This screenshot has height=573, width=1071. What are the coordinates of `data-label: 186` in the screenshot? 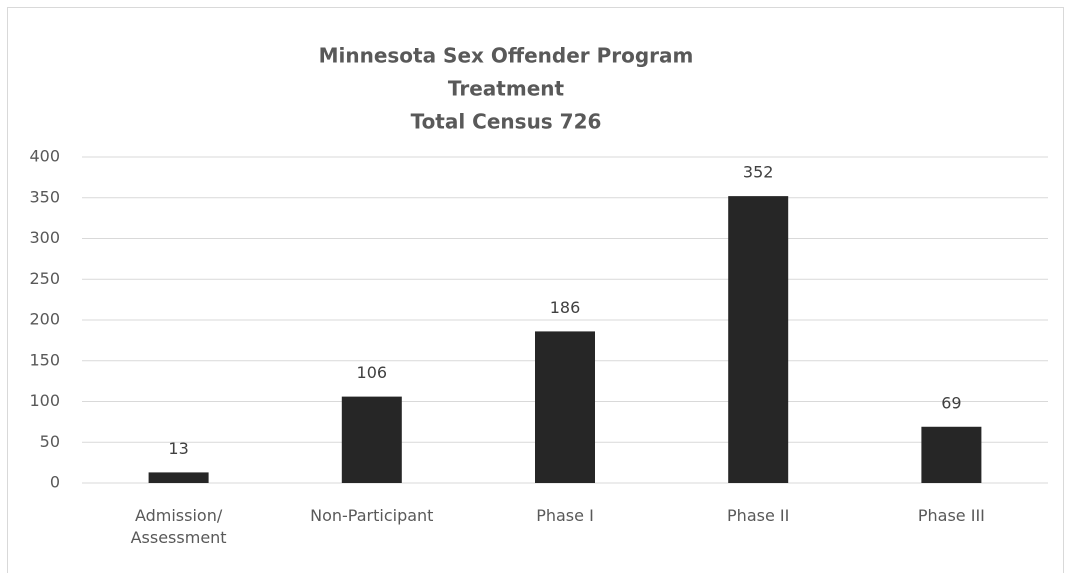 It's located at (565, 307).